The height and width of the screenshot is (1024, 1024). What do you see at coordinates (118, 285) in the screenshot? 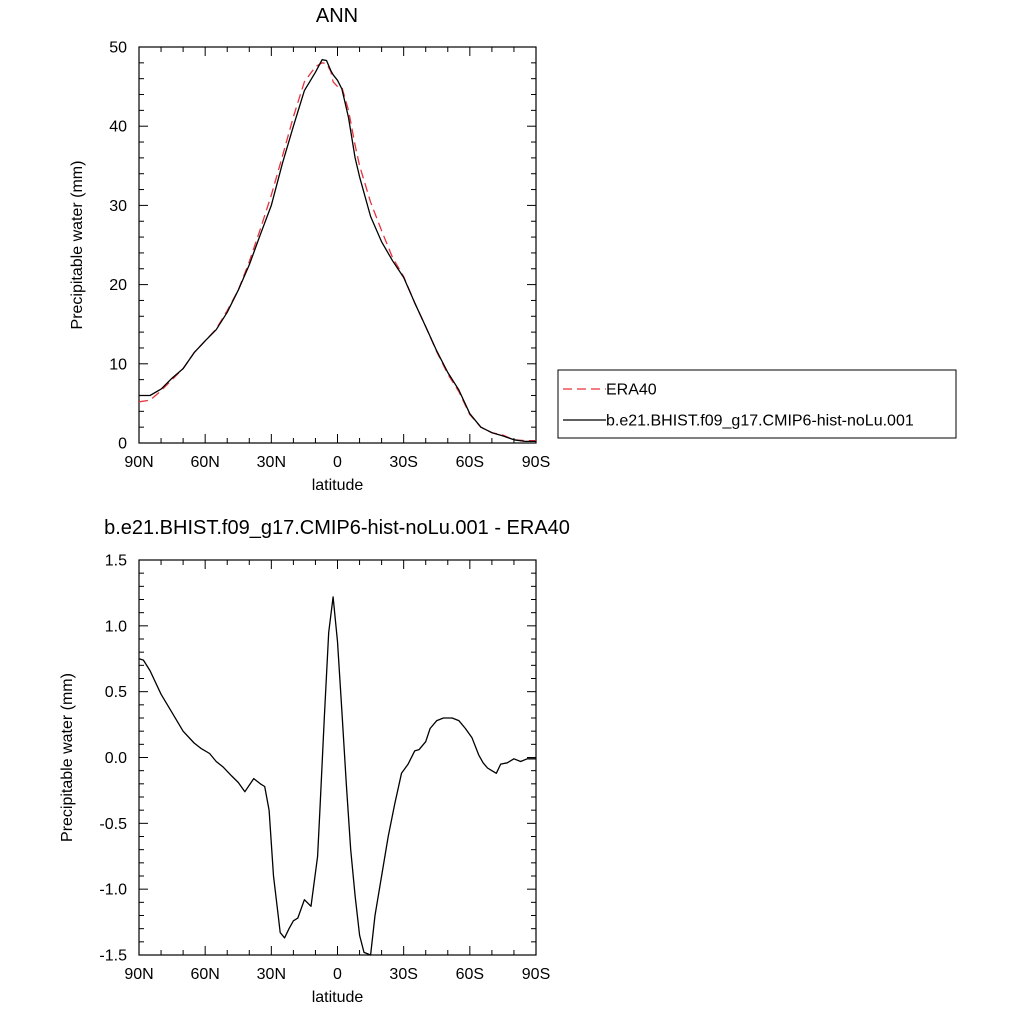
I see `y-tick-label: 20` at bounding box center [118, 285].